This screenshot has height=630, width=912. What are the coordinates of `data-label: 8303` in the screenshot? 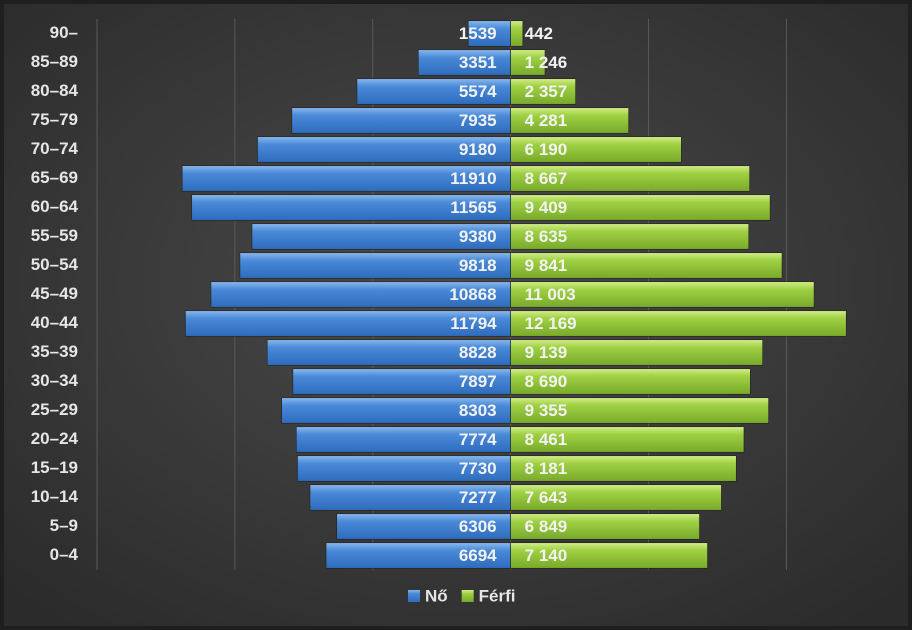 It's located at (478, 410).